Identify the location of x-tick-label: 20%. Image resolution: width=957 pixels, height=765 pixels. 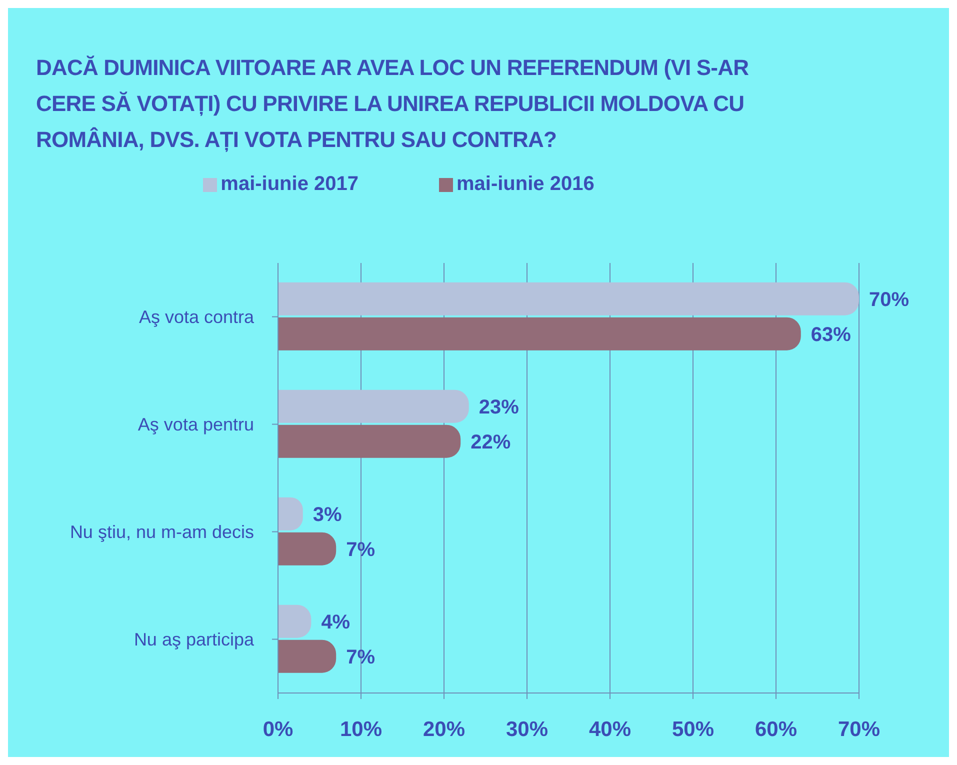
(444, 729).